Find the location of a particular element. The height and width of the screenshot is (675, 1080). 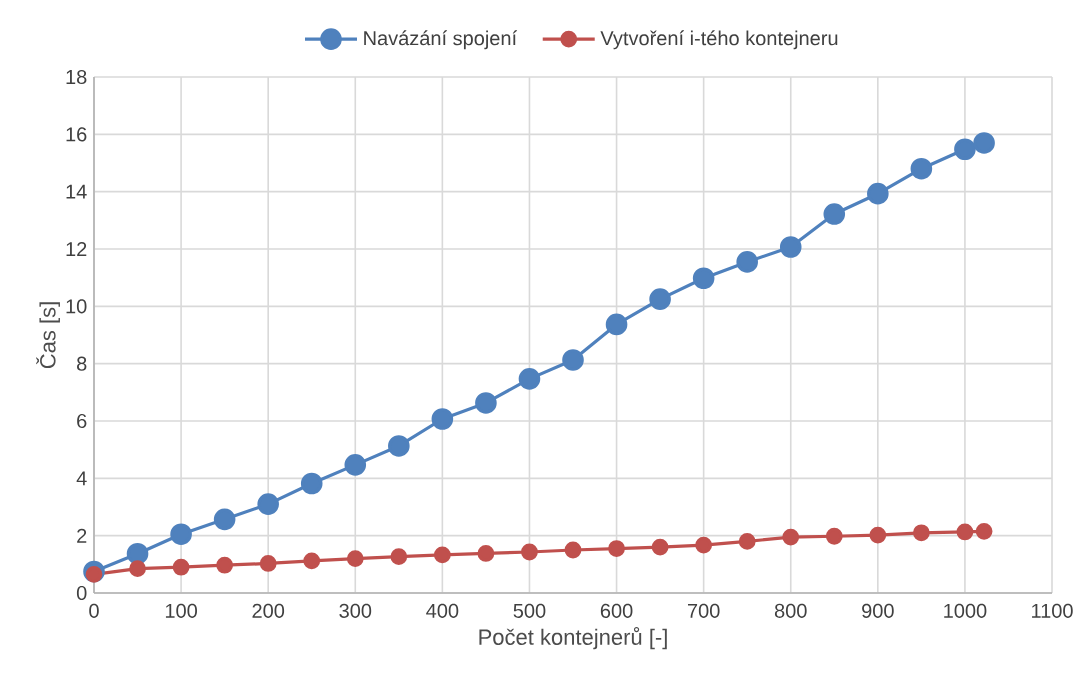

x-tick-label: 600 is located at coordinates (616, 610).